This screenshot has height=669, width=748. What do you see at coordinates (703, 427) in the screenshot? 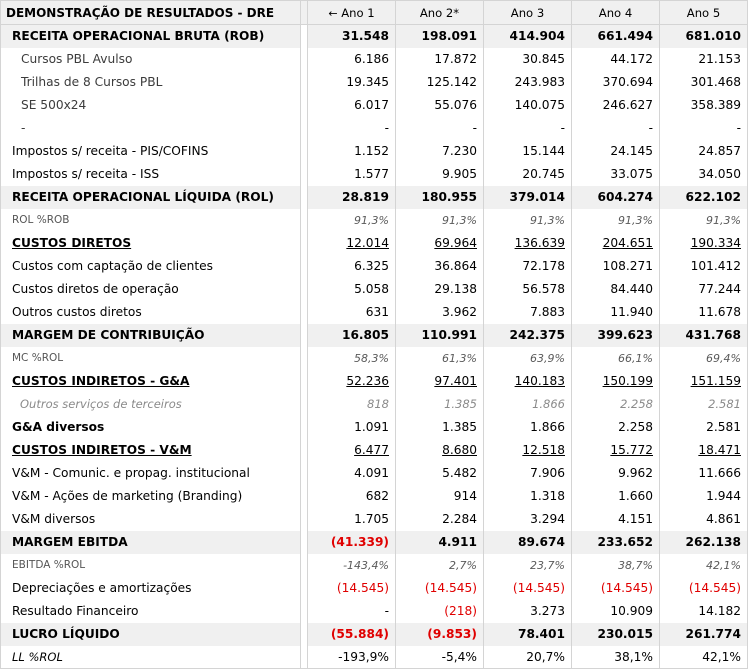
I see `cell-ano-5: 2.581` at bounding box center [703, 427].